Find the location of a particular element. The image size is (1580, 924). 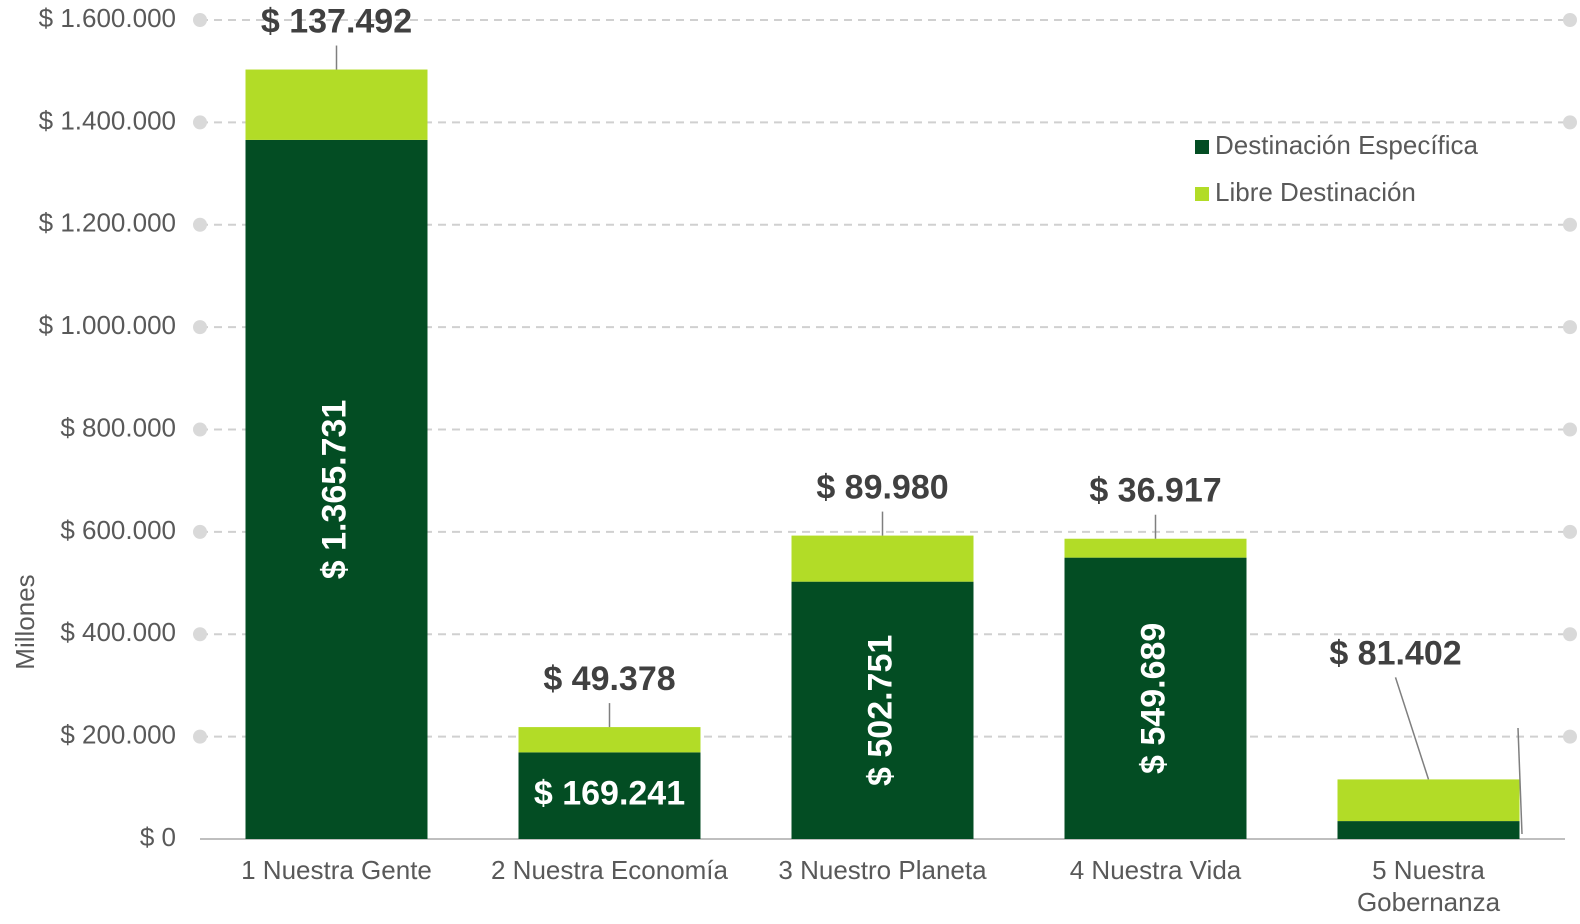

data-label: $ 549.689 is located at coordinates (1153, 698).